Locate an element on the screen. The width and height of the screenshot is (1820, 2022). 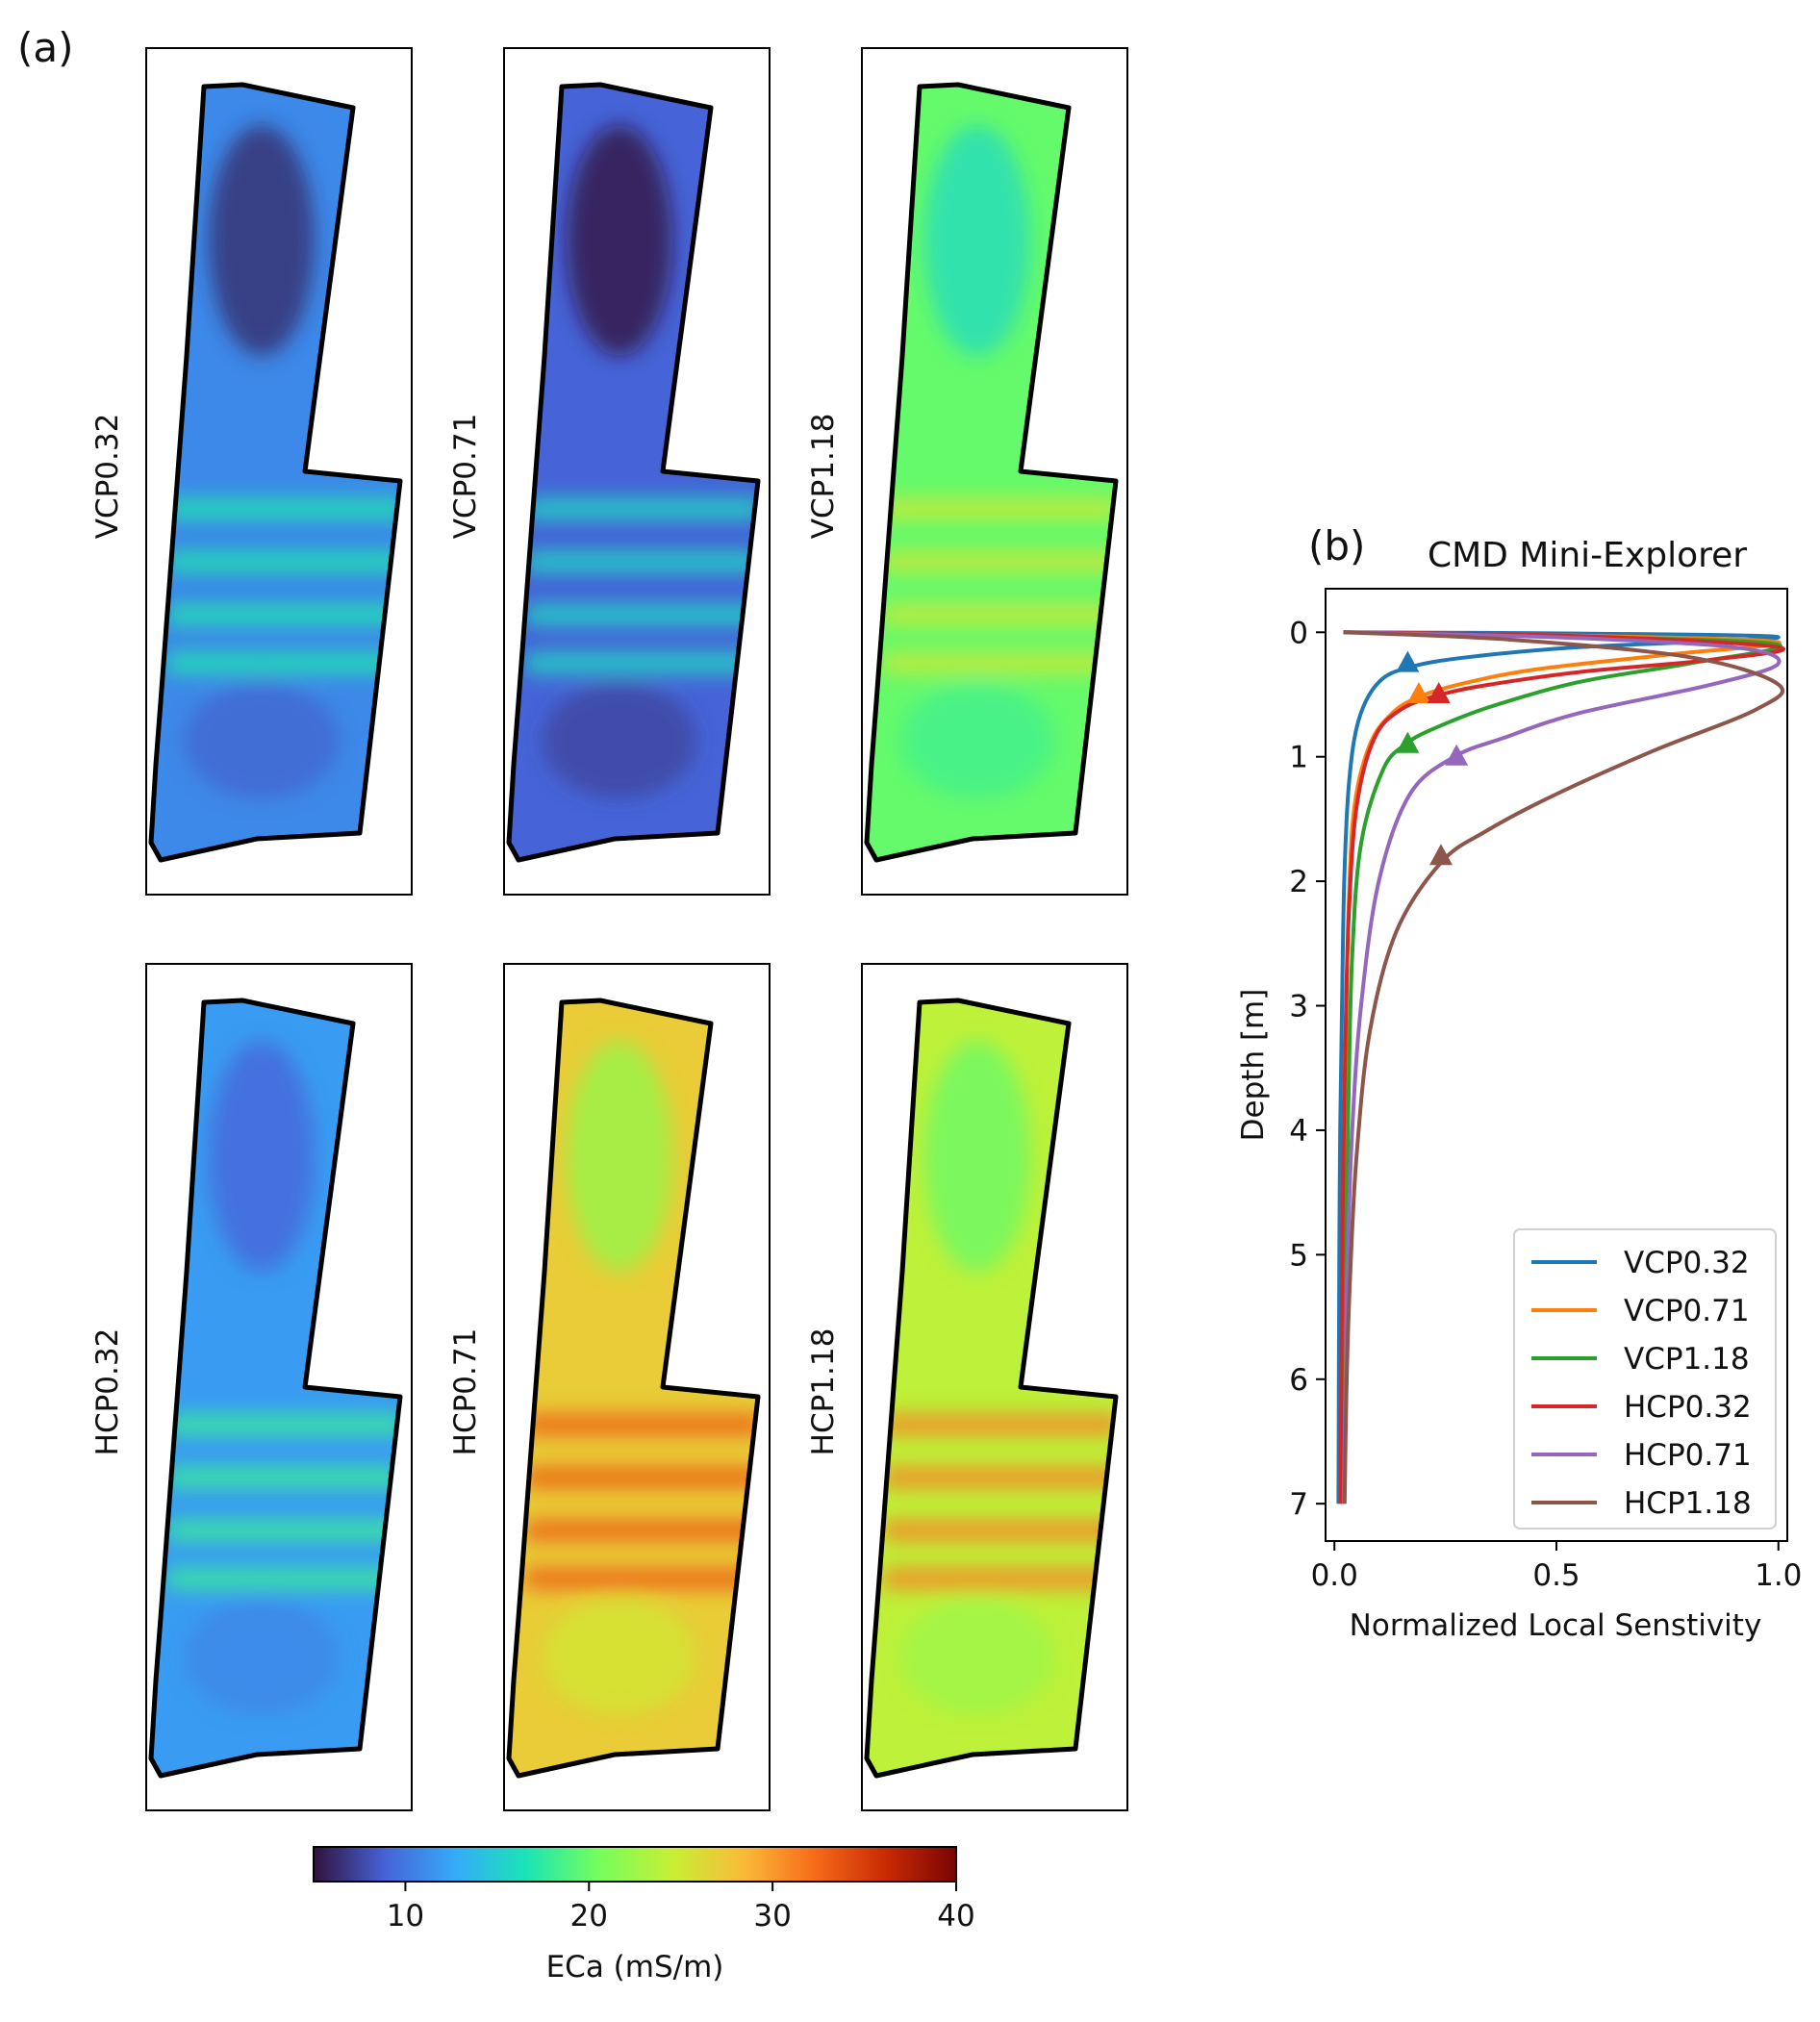
y-tick-label: 0 is located at coordinates (1298, 633).